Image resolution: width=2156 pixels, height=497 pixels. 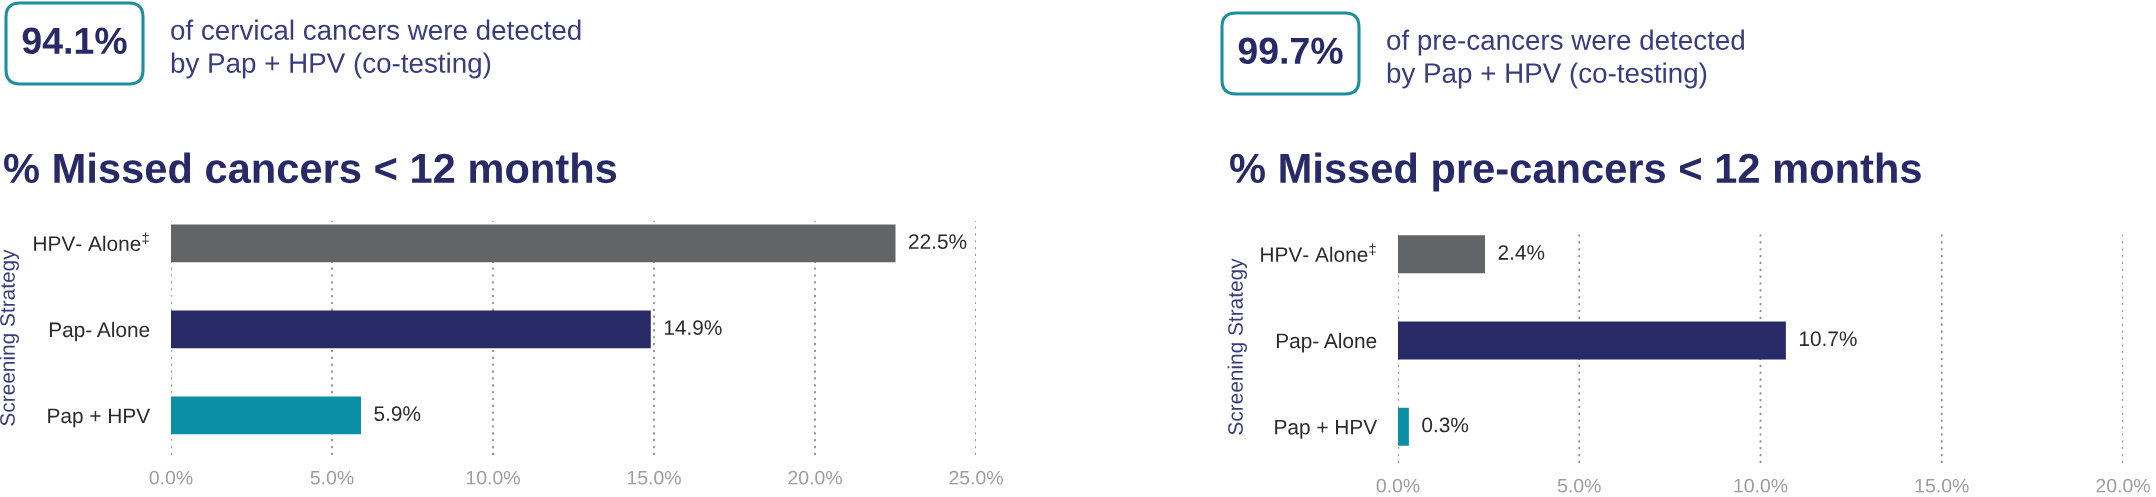 I want to click on chart-title: % Missed pre-cancers < 12 months, so click(x=1575, y=172).